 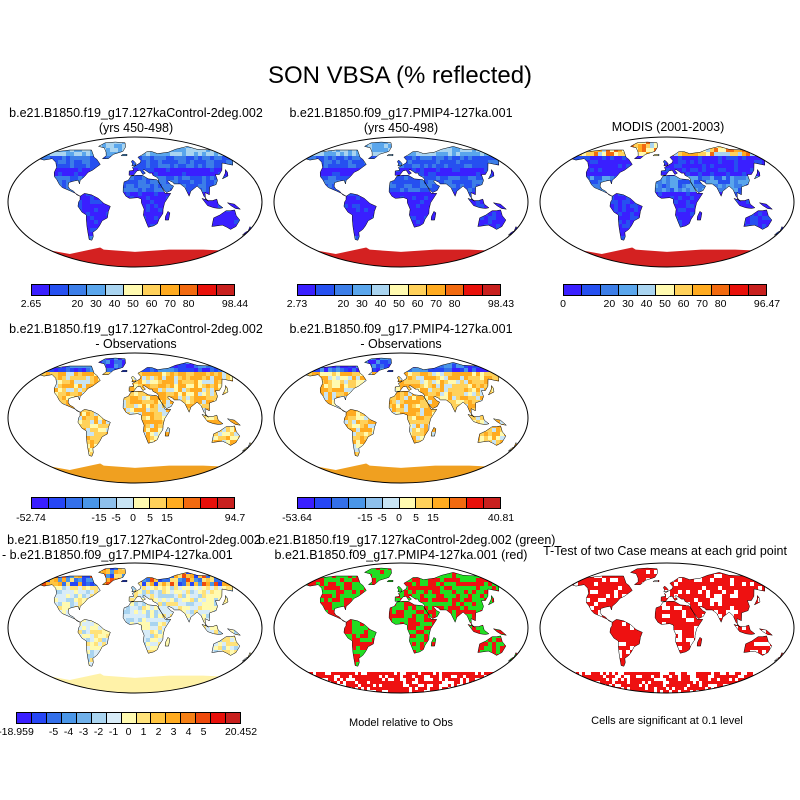 I want to click on panel-8-note: Model relative to Obs, so click(x=401, y=723).